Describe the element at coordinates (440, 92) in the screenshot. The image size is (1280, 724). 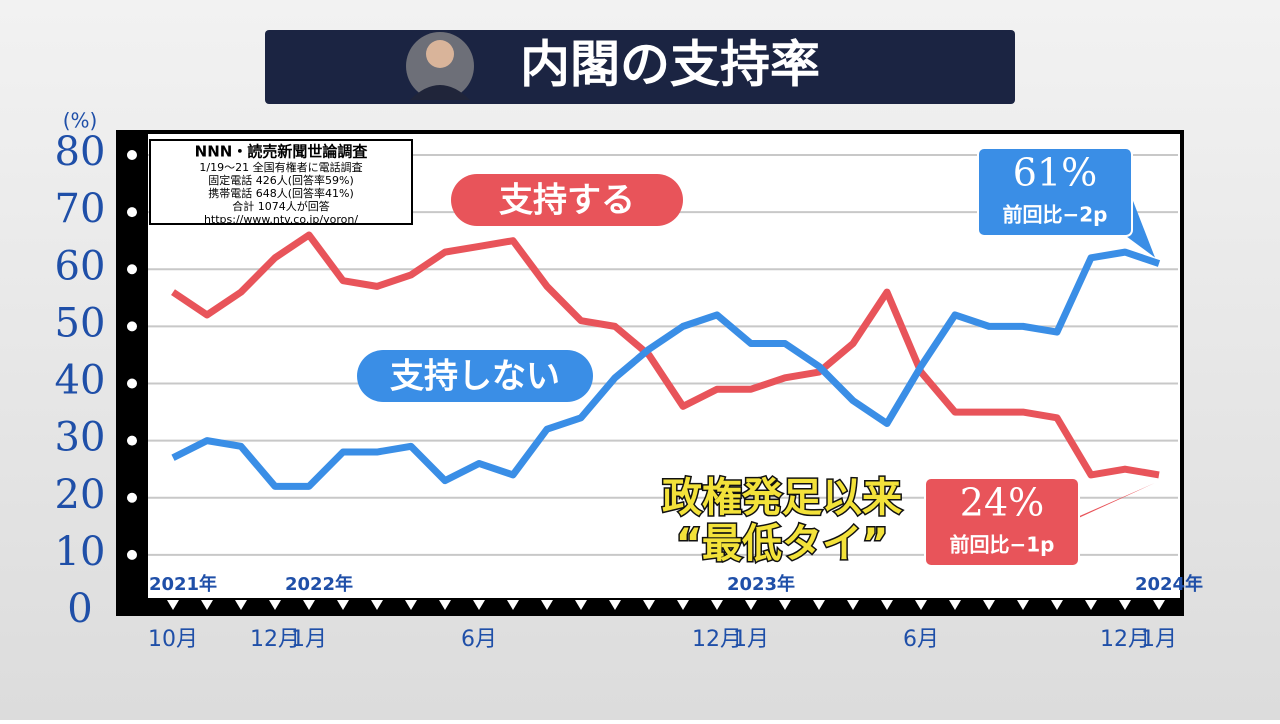
I see `portrait-body` at that location.